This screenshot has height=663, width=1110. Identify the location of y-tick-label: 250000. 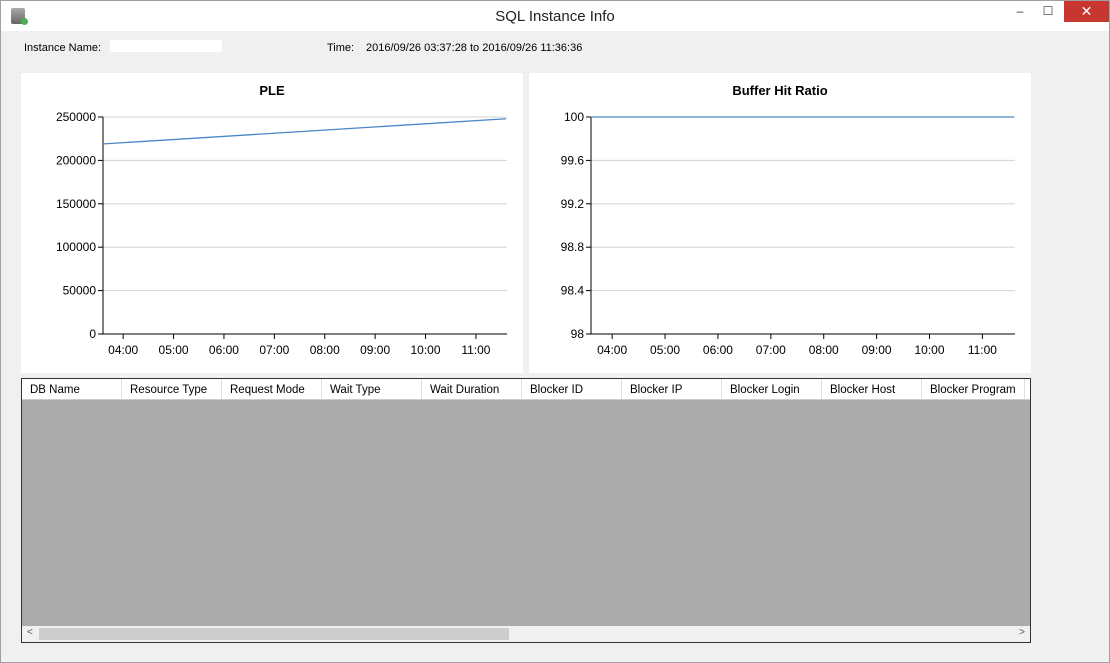
(76, 117).